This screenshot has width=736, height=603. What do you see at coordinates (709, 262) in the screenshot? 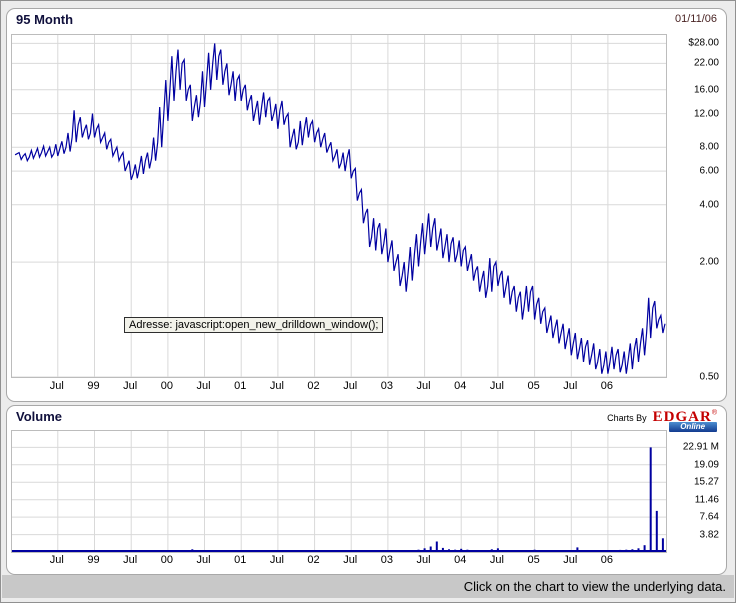
I see `y-tick-label: 2.00` at bounding box center [709, 262].